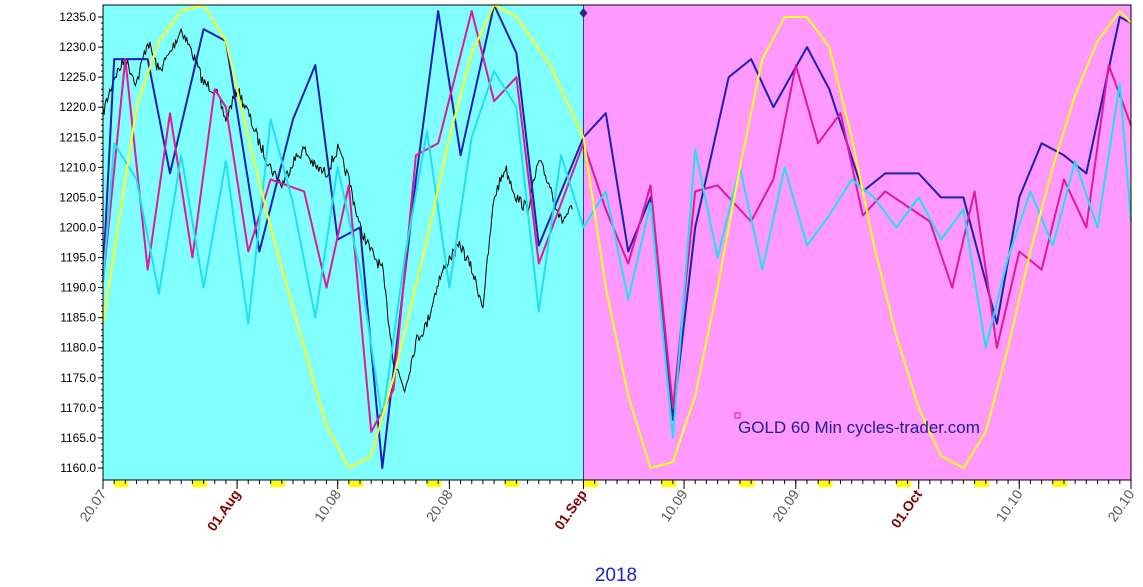  Describe the element at coordinates (859, 427) in the screenshot. I see `chart-annotation: GOLD 60 Min cycles-trader.com` at that location.